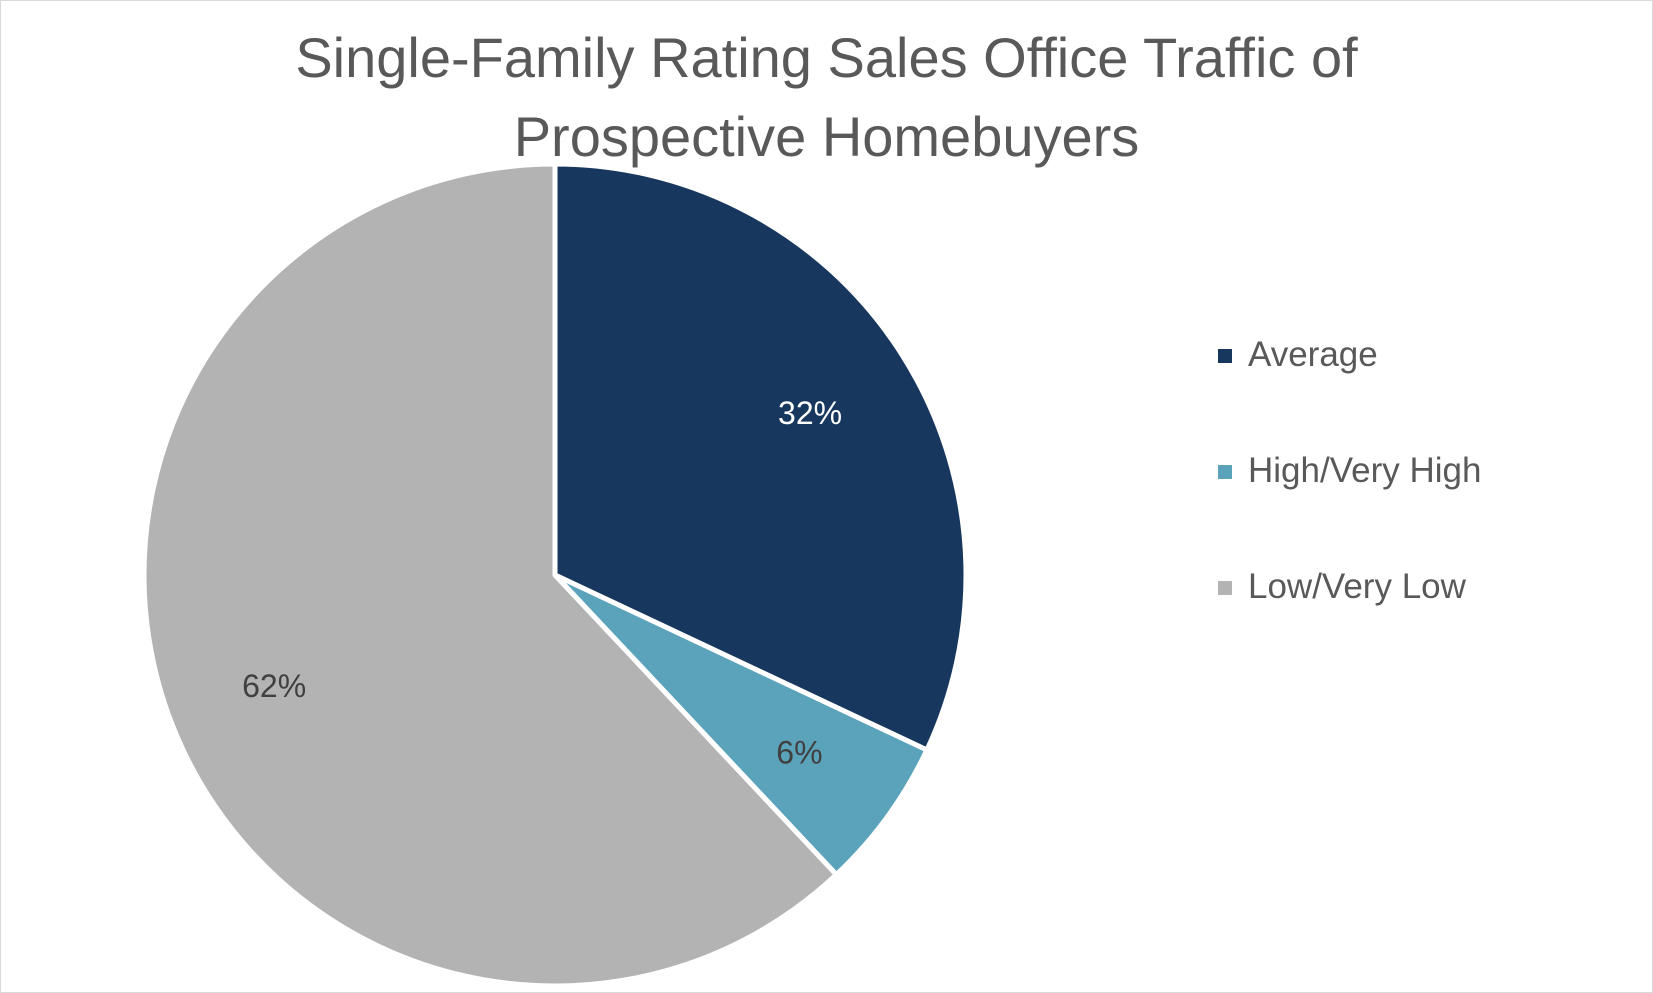 Image resolution: width=1653 pixels, height=993 pixels. I want to click on legend-item-average: Average, so click(1349, 392).